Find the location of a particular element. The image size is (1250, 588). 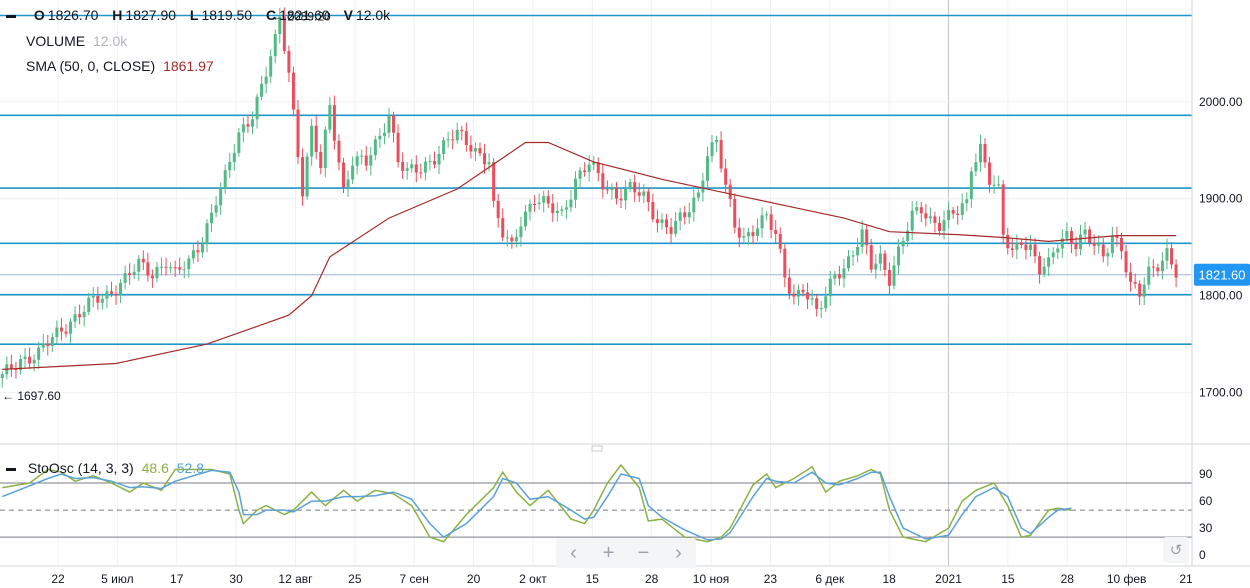

y-tick-label: 1800.00 is located at coordinates (1221, 296).